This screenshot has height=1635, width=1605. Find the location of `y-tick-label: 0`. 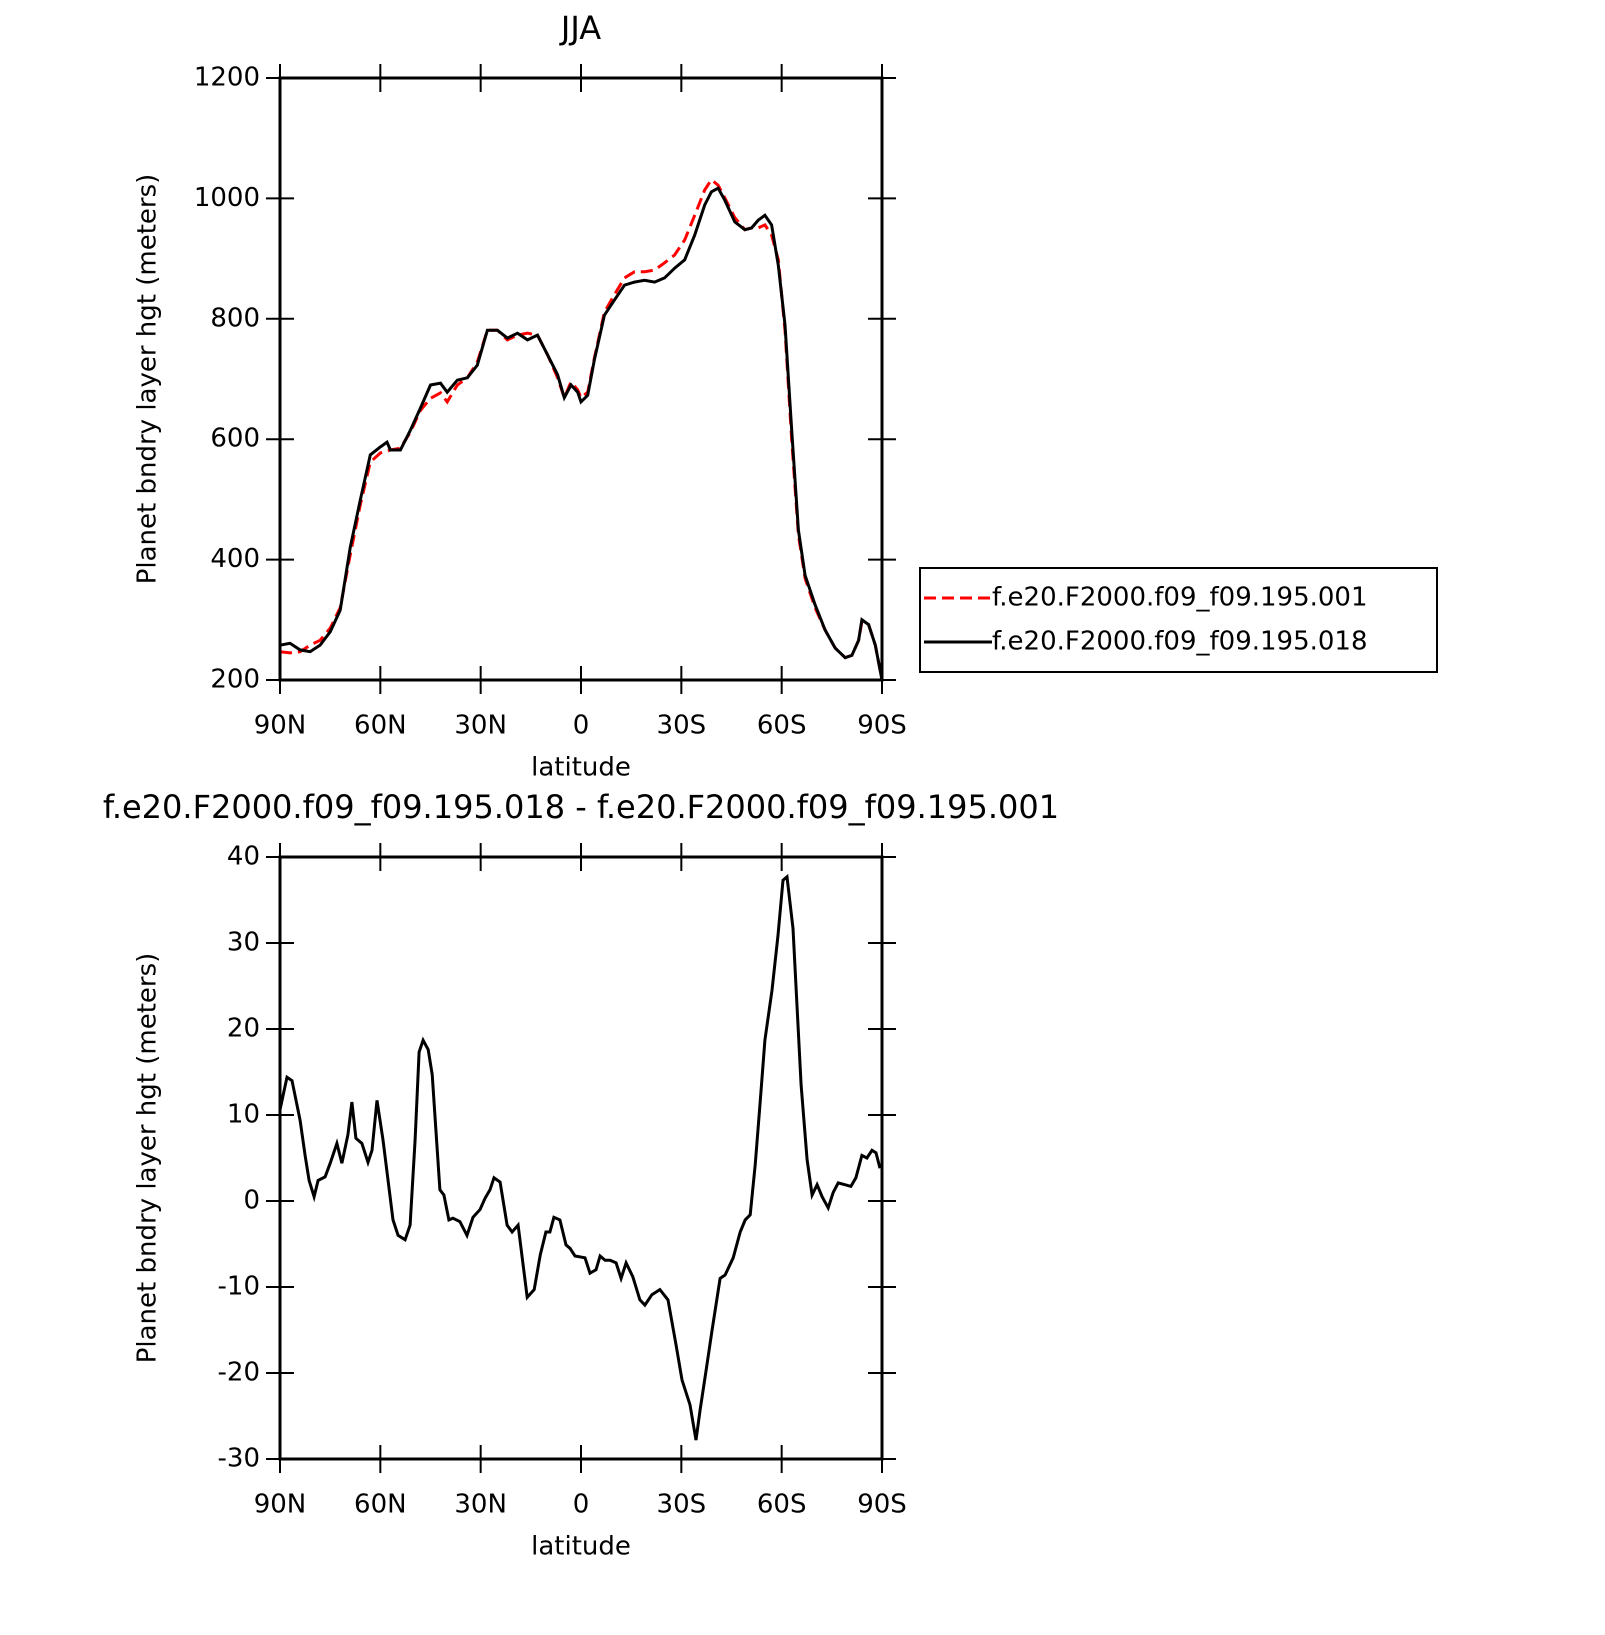

y-tick-label: 0 is located at coordinates (251, 1201).